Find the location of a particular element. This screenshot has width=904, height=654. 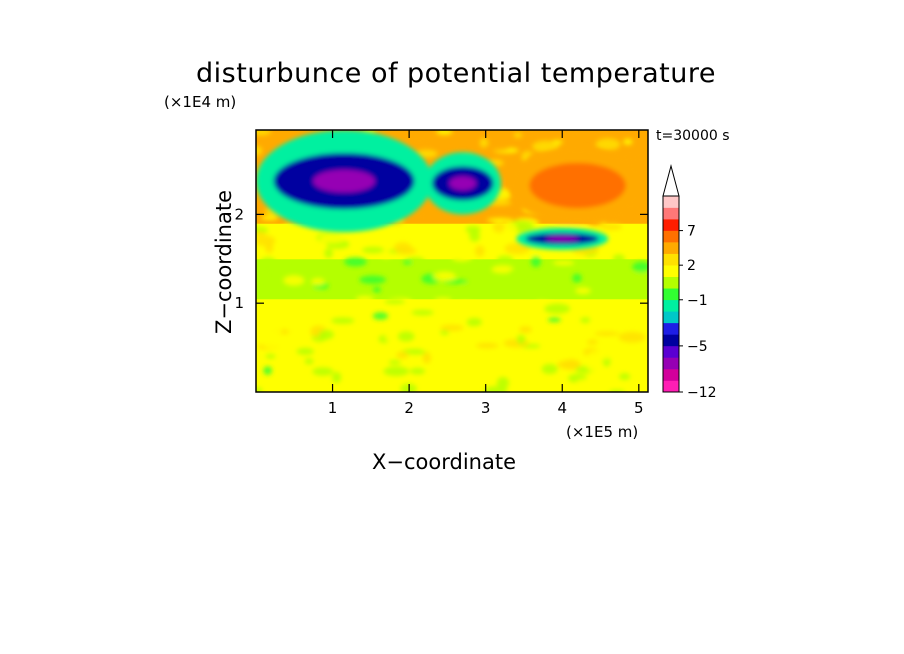

y-axis-unit: (×1E4 m) is located at coordinates (200, 102).